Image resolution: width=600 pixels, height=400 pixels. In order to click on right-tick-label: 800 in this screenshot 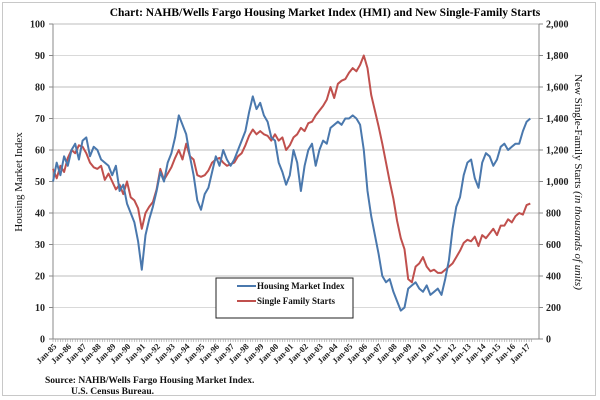, I will do `click(553, 214)`.